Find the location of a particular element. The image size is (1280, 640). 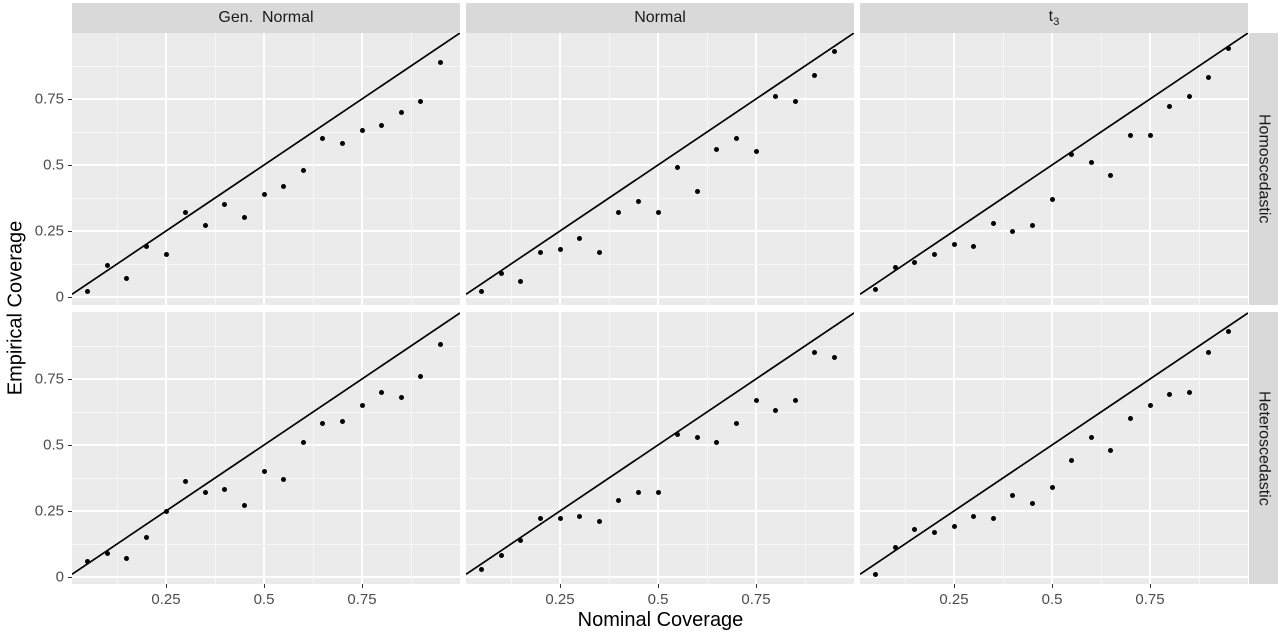

panel-t3-heteroscedastic is located at coordinates (1054, 448).